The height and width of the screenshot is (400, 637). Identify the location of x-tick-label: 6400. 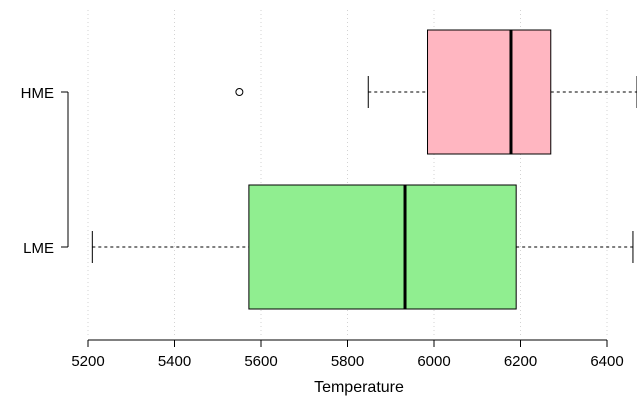
(606, 361).